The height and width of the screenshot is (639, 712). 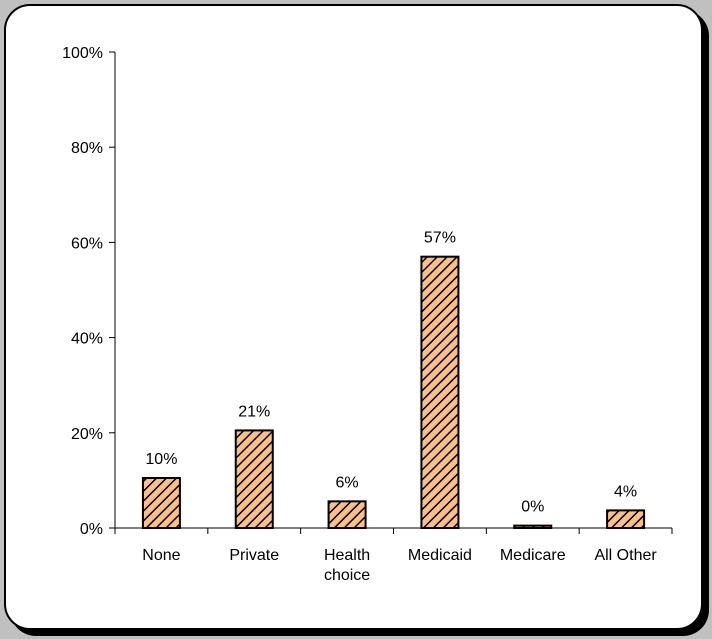 I want to click on bar-value-label: 10%, so click(x=161, y=459).